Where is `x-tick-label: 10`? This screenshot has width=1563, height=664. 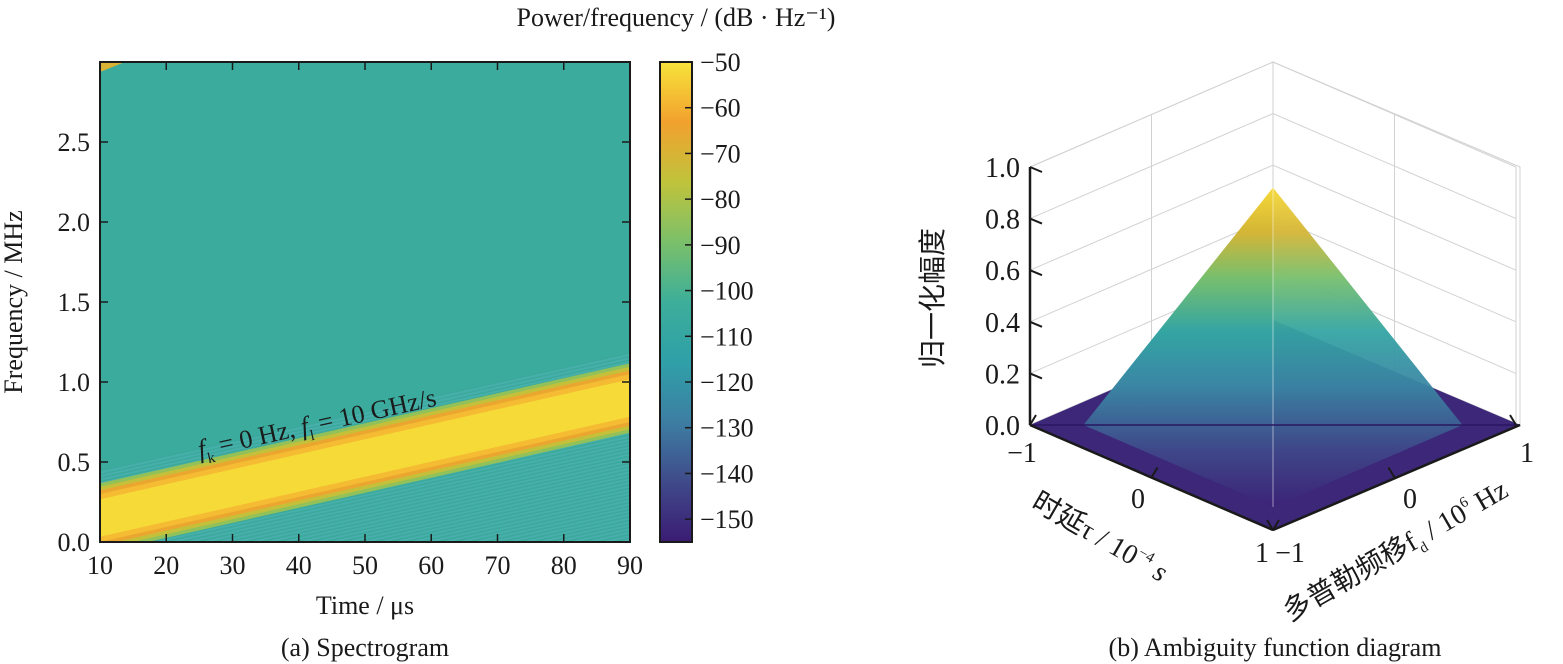 x-tick-label: 10 is located at coordinates (100, 565).